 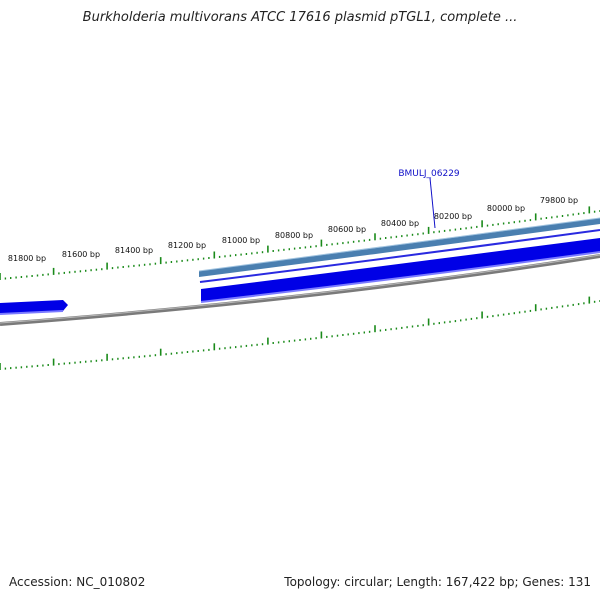 I want to click on tick-label: 80600 bp, so click(x=347, y=229).